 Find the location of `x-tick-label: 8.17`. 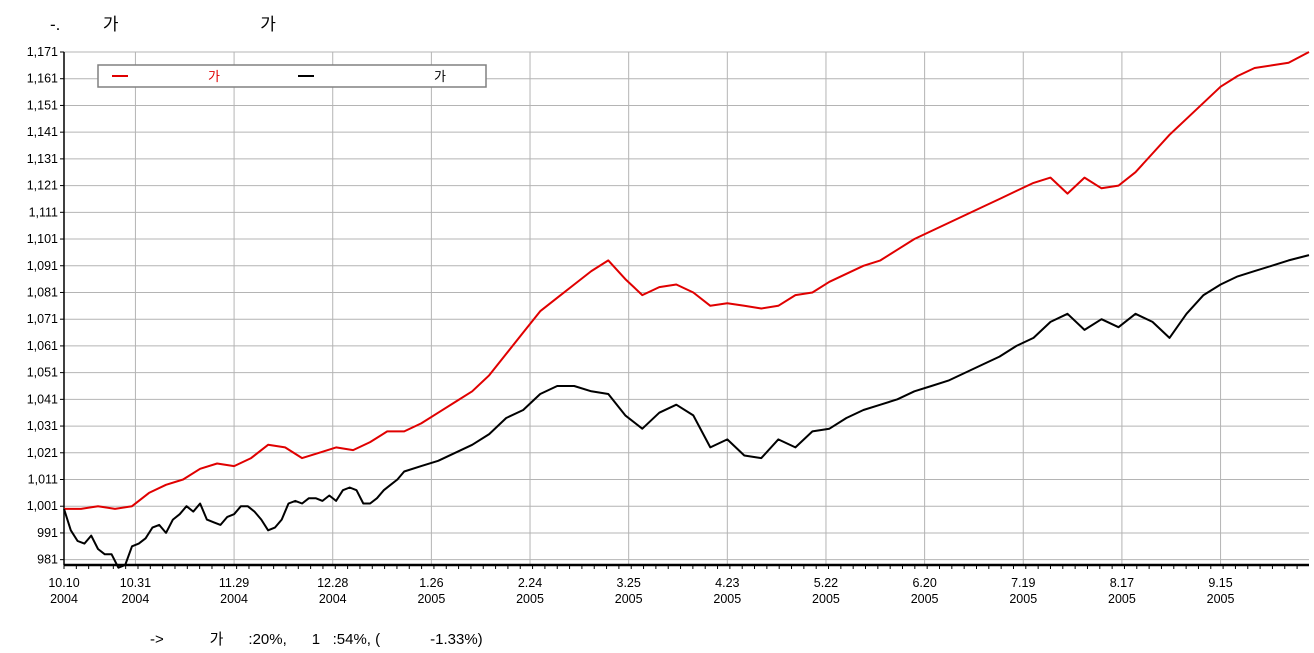

x-tick-label: 8.17 is located at coordinates (1122, 583).